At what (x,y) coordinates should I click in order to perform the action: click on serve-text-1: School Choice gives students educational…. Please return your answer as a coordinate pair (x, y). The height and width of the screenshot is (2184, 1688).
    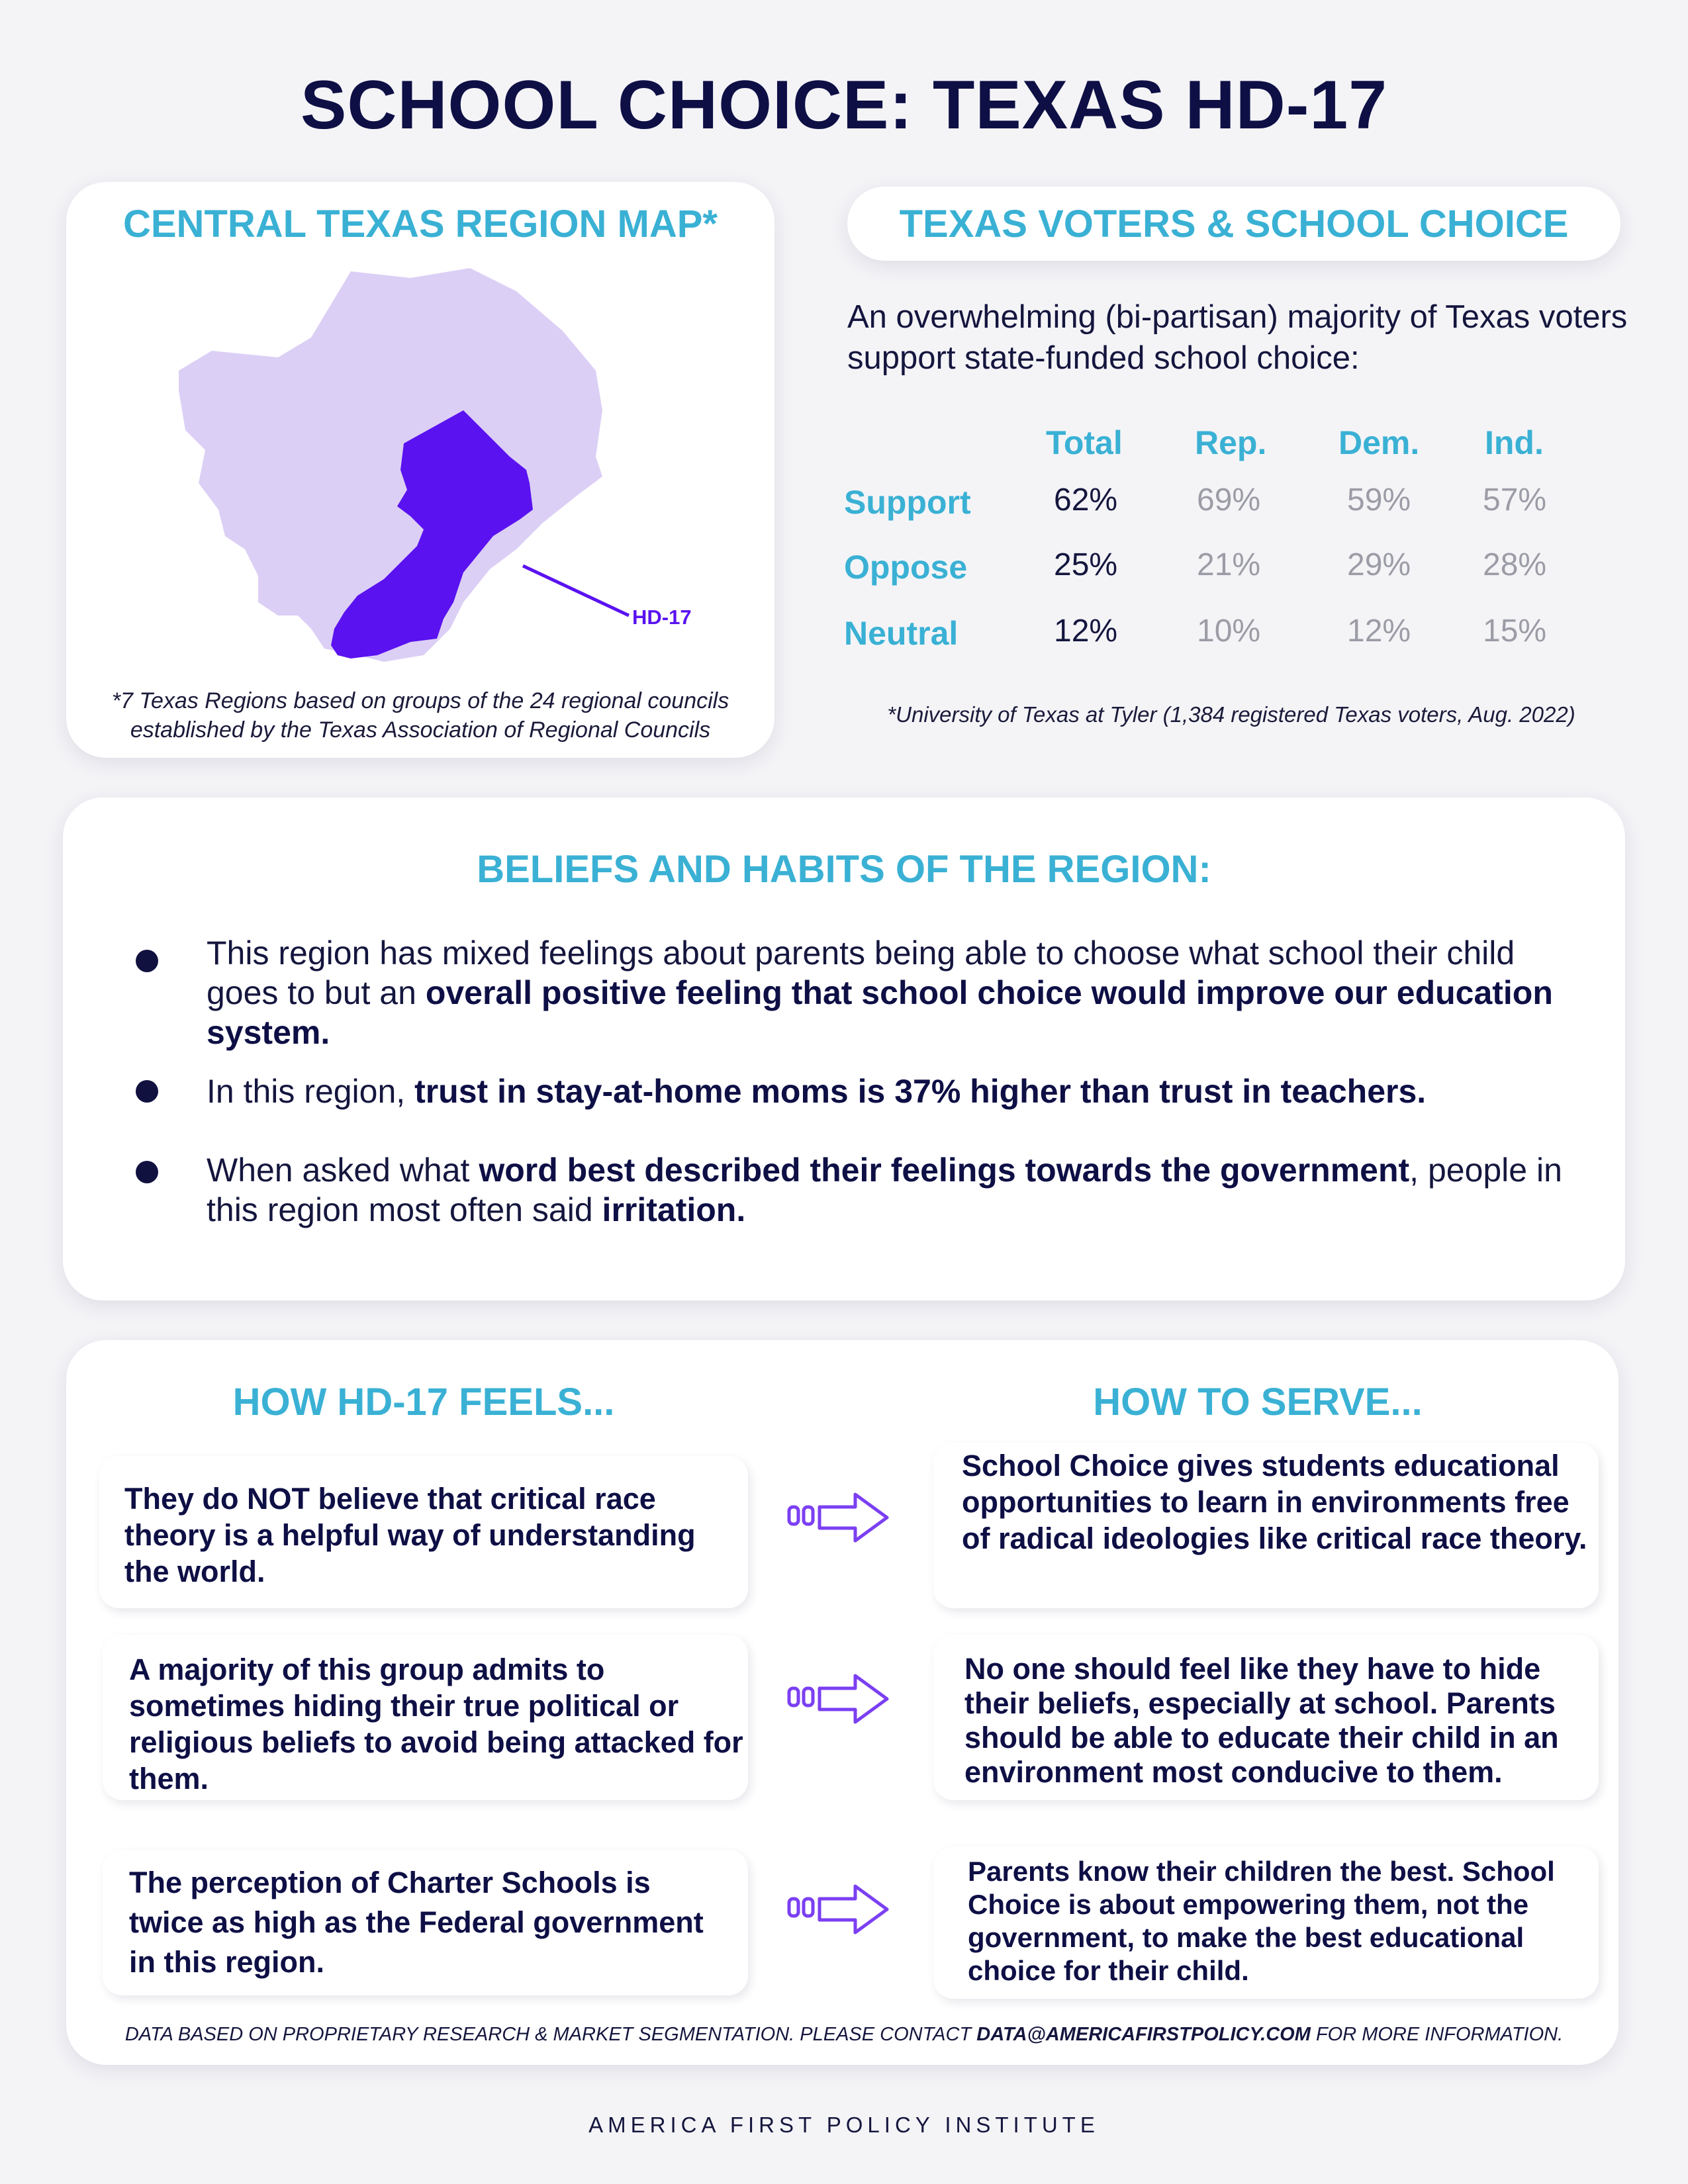
    Looking at the image, I should click on (1274, 1502).